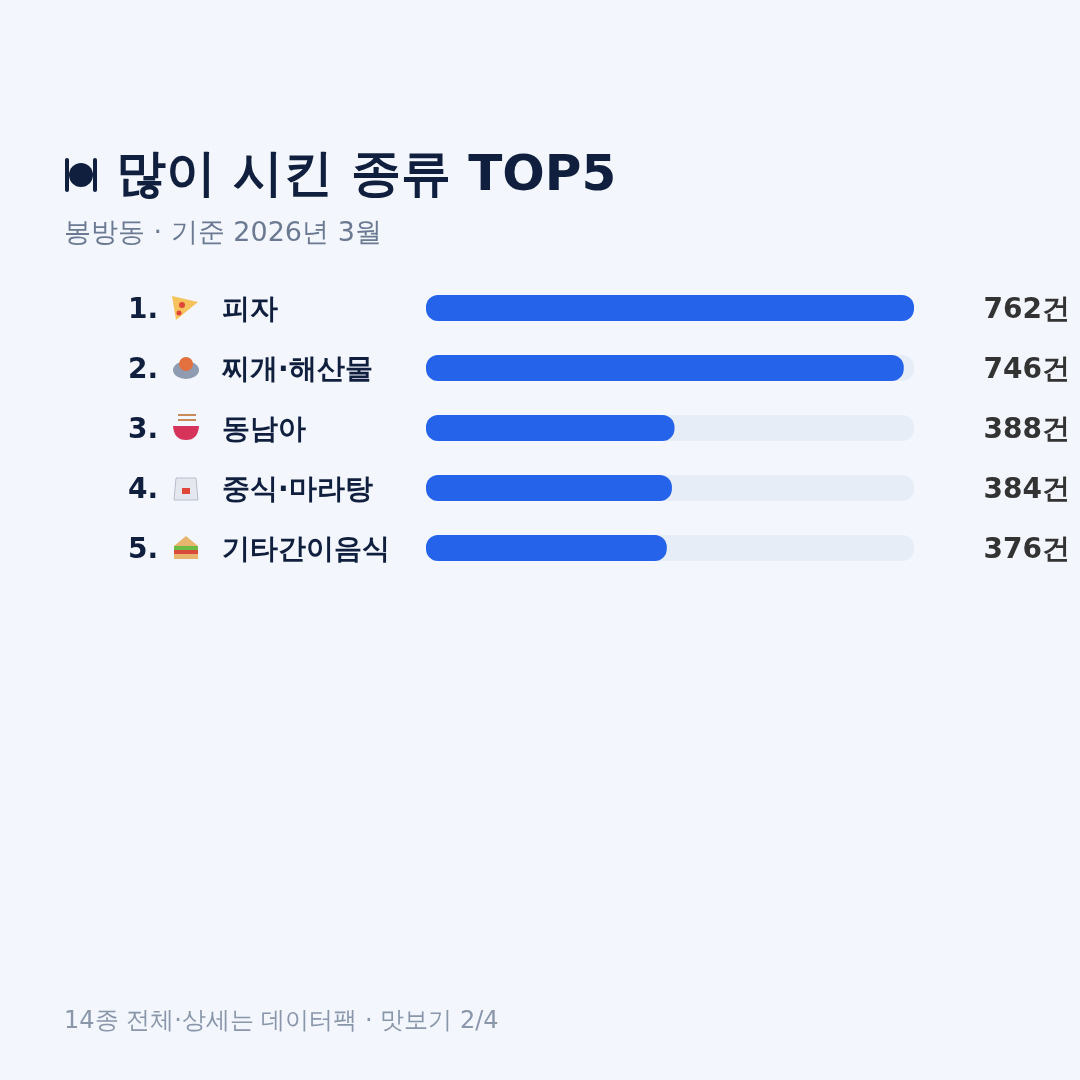 This screenshot has width=1080, height=1080. I want to click on category-label: 5. 기타간이음식, so click(259, 548).